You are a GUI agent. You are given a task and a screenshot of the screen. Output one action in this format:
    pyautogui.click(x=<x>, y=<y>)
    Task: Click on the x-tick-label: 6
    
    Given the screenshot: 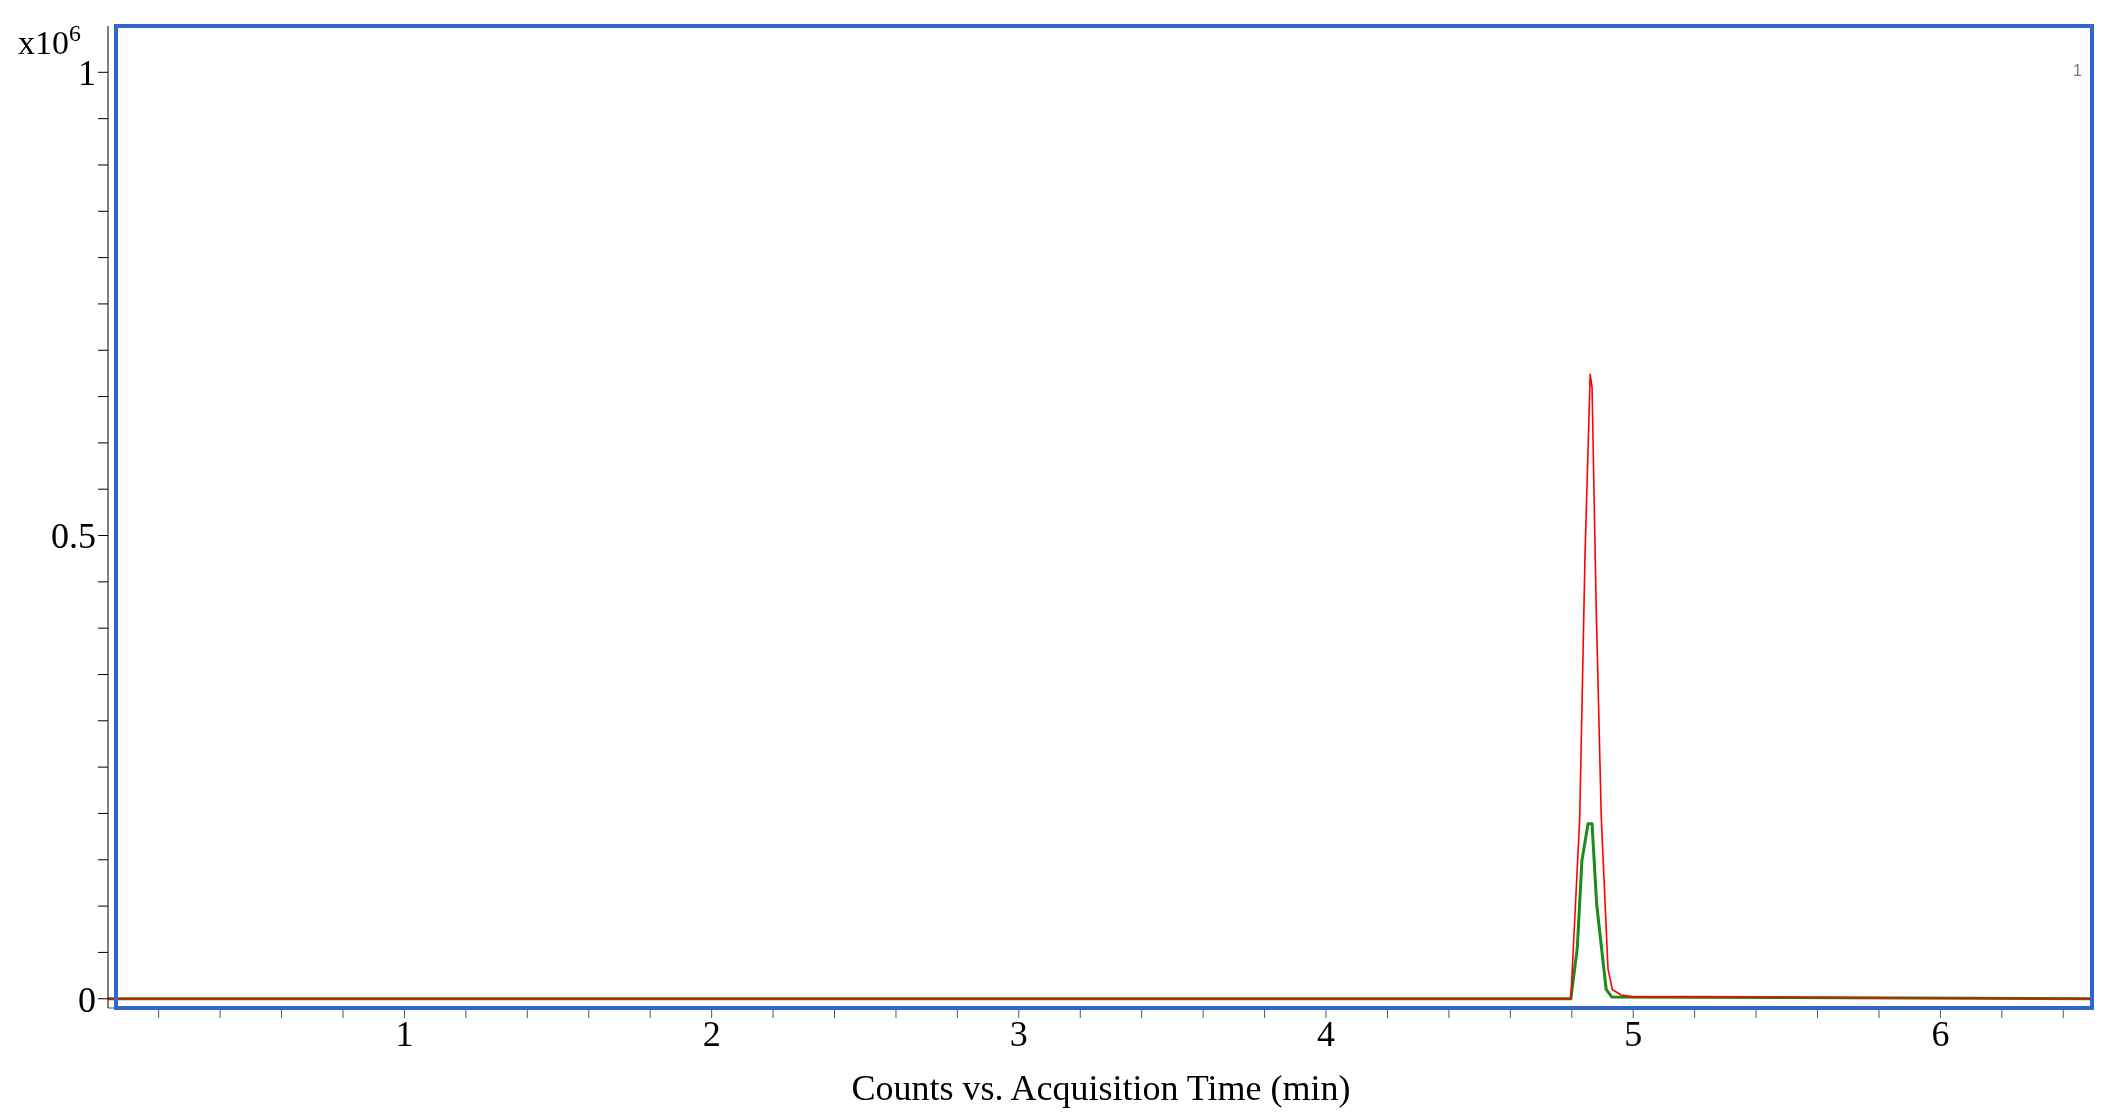 What is the action you would take?
    pyautogui.click(x=1940, y=1033)
    